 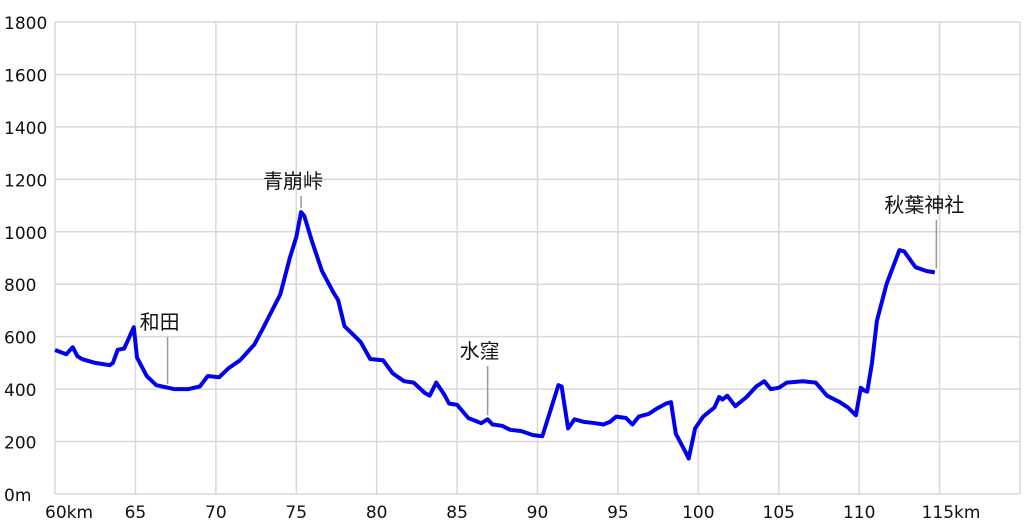 I want to click on x-tick-label: 60km, so click(x=69, y=513).